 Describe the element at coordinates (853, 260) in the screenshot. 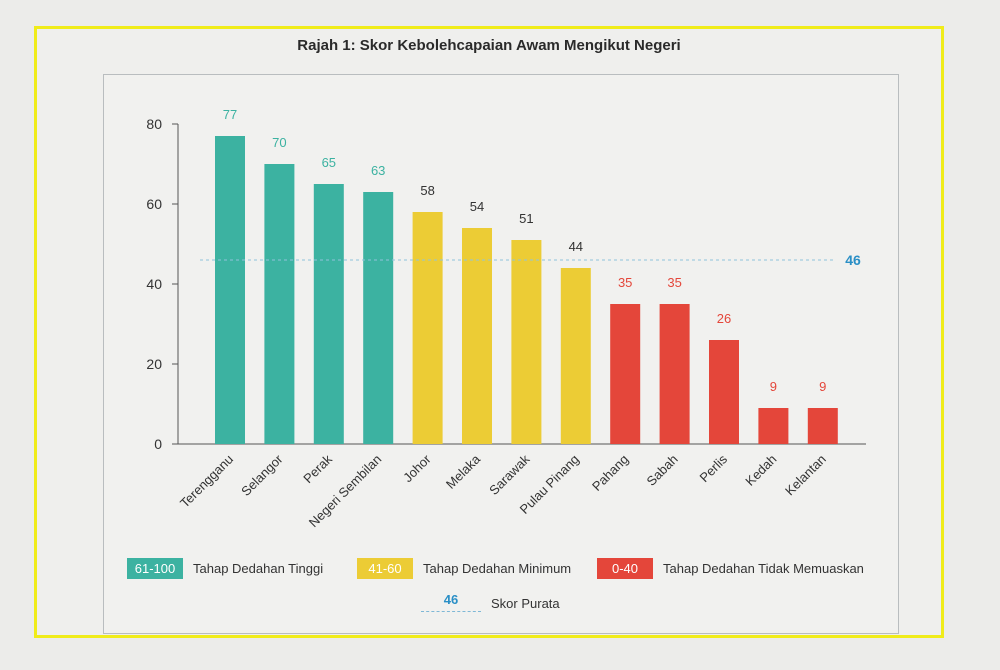

I see `average-value-label: 46` at that location.